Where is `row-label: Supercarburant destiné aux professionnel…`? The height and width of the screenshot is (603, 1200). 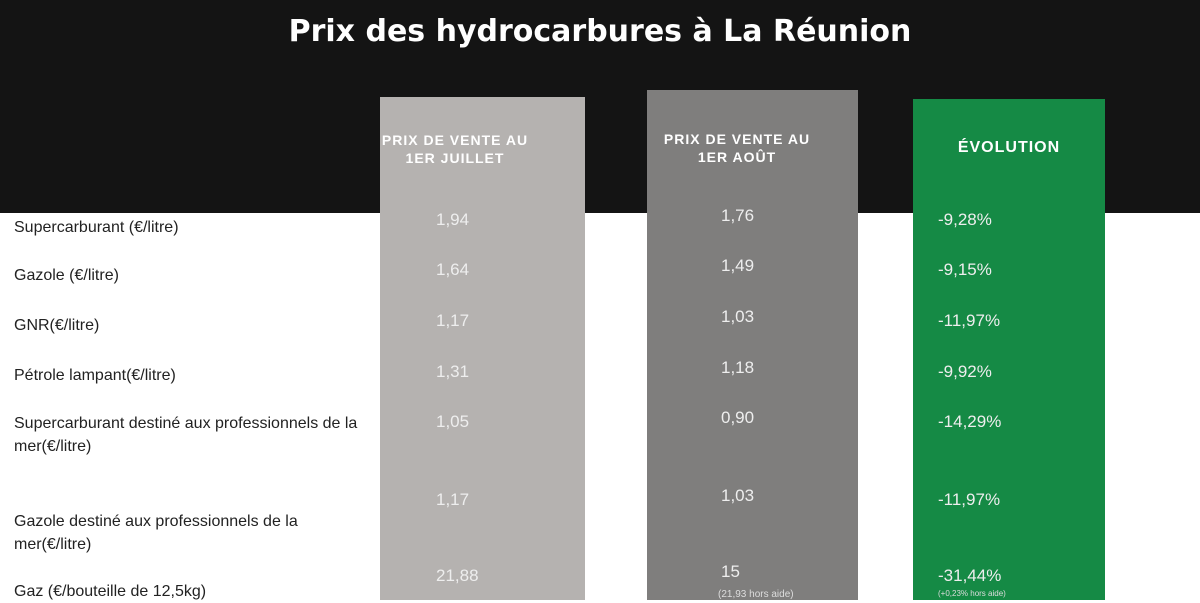
row-label: Supercarburant destiné aux professionnel… is located at coordinates (186, 435).